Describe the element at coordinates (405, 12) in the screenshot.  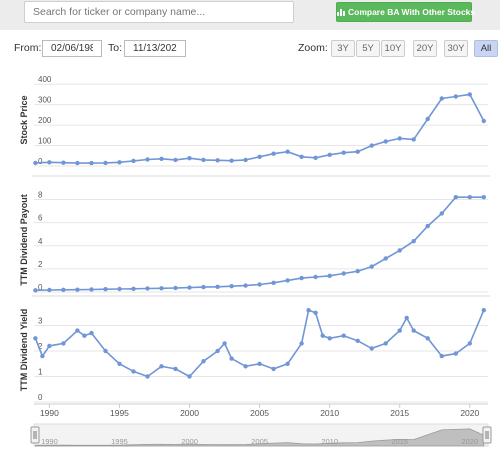
I see `compare-stocks-button: Compare BA With Other Stocks` at that location.